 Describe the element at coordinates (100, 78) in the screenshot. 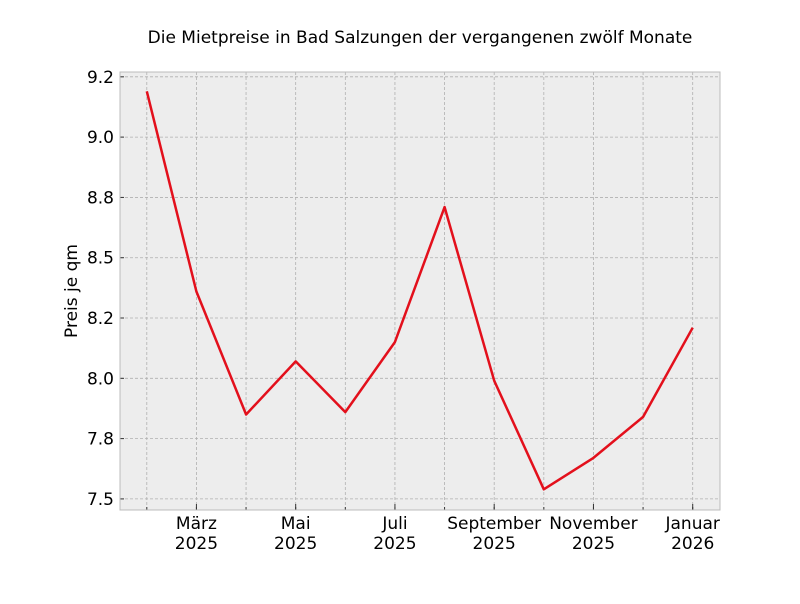

I see `y-tick-label: 9.2` at that location.